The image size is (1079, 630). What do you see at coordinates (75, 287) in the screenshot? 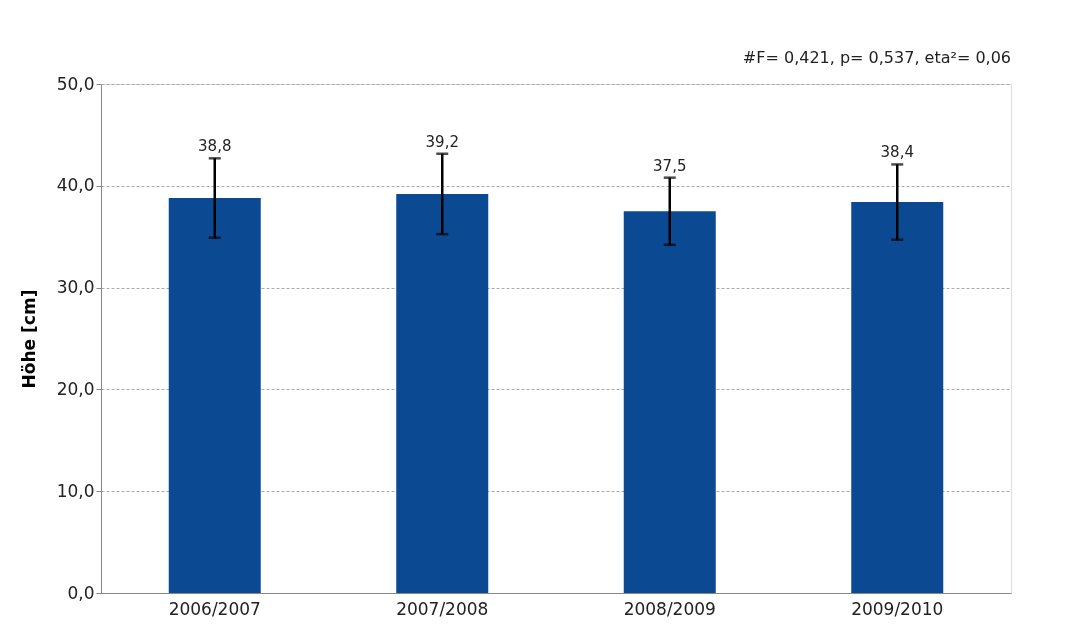
I see `y-tick-label: 30,0` at bounding box center [75, 287].